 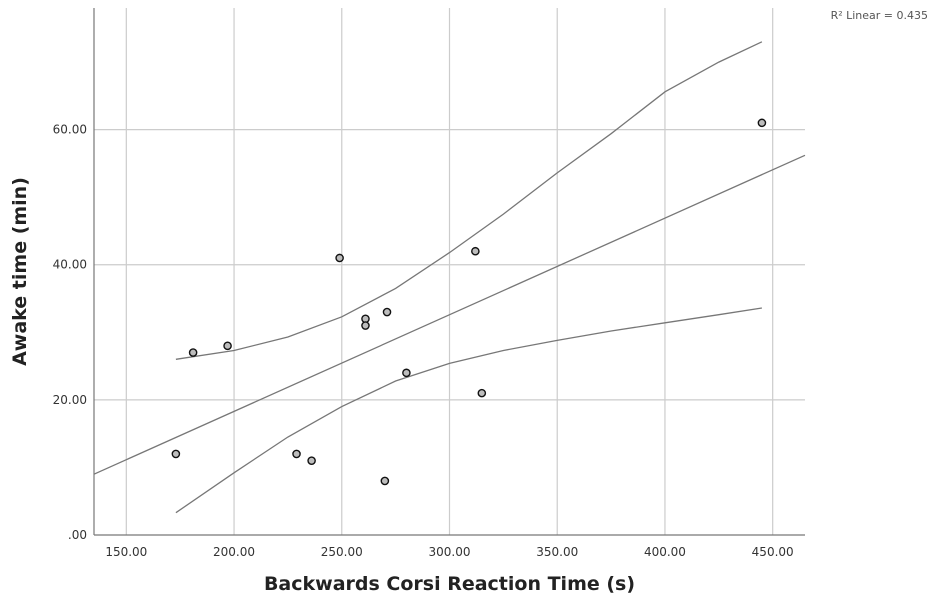 I want to click on x-tick-label: 150.00, so click(x=126, y=552).